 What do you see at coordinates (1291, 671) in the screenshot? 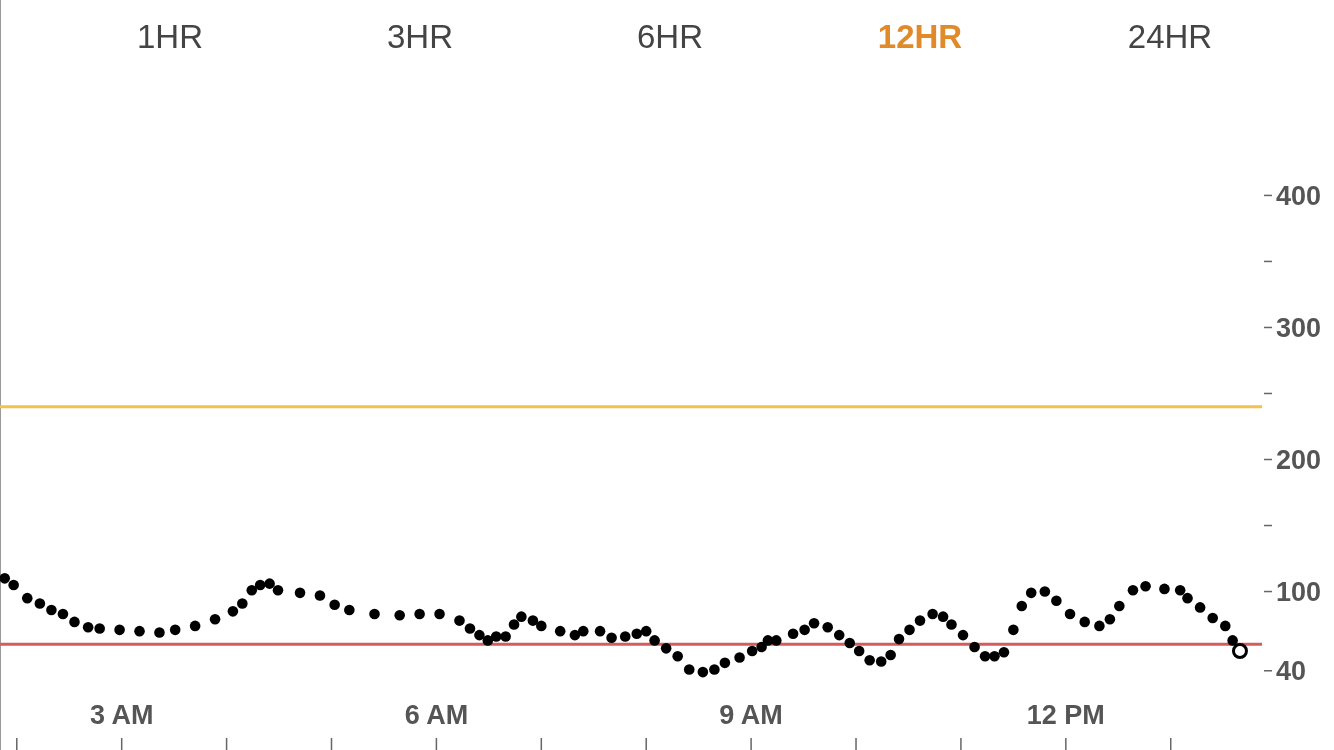
I see `y-tick-label: 40` at bounding box center [1291, 671].